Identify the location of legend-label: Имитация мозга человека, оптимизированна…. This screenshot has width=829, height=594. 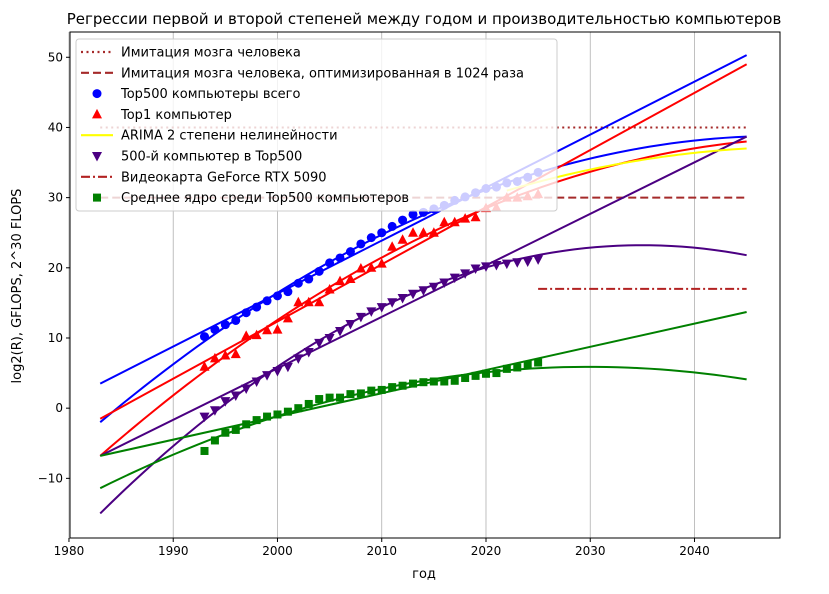
(322, 73).